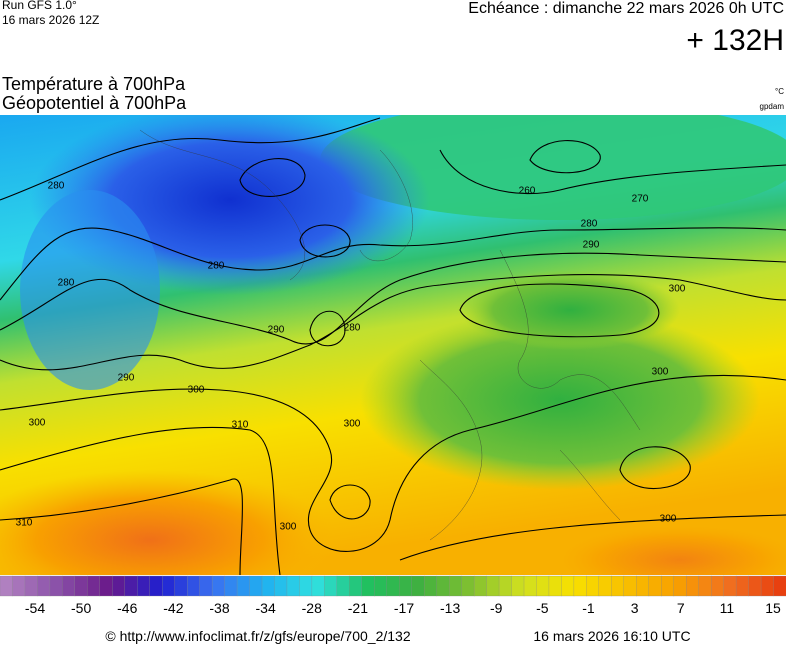 This screenshot has height=648, width=786. Describe the element at coordinates (772, 106) in the screenshot. I see `geo-unit: gpdam` at that location.